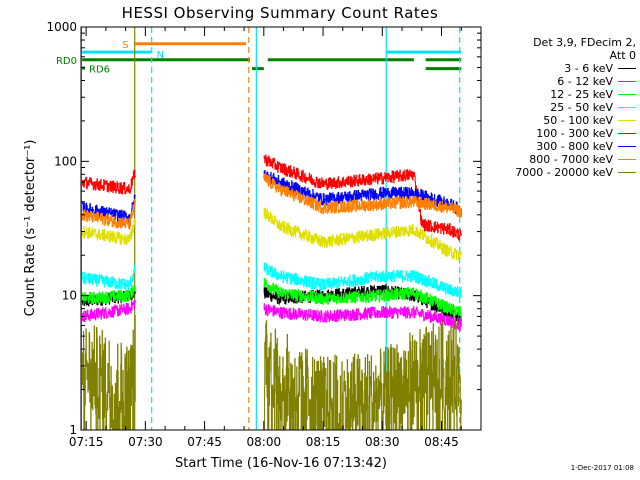  I want to click on legend-item: 800 - 7000 keV, so click(562, 159).